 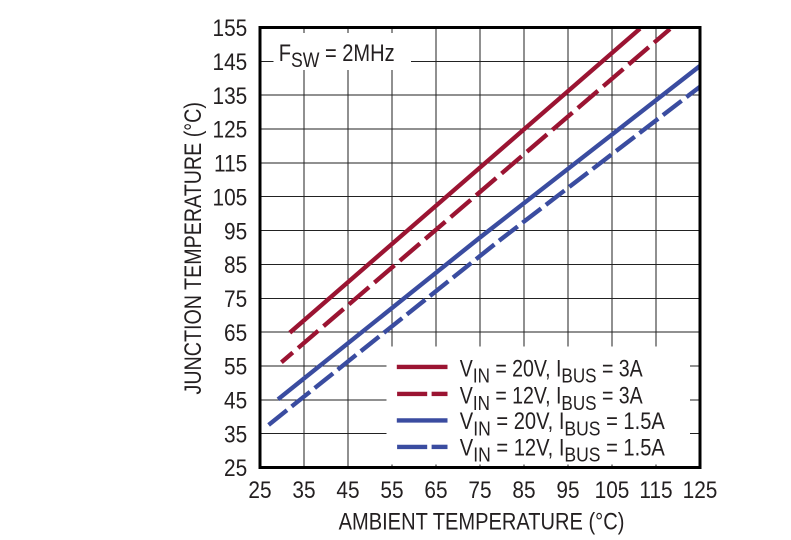 I want to click on svg-text: AMBIENT TEMPERATURE (°C), so click(x=482, y=521).